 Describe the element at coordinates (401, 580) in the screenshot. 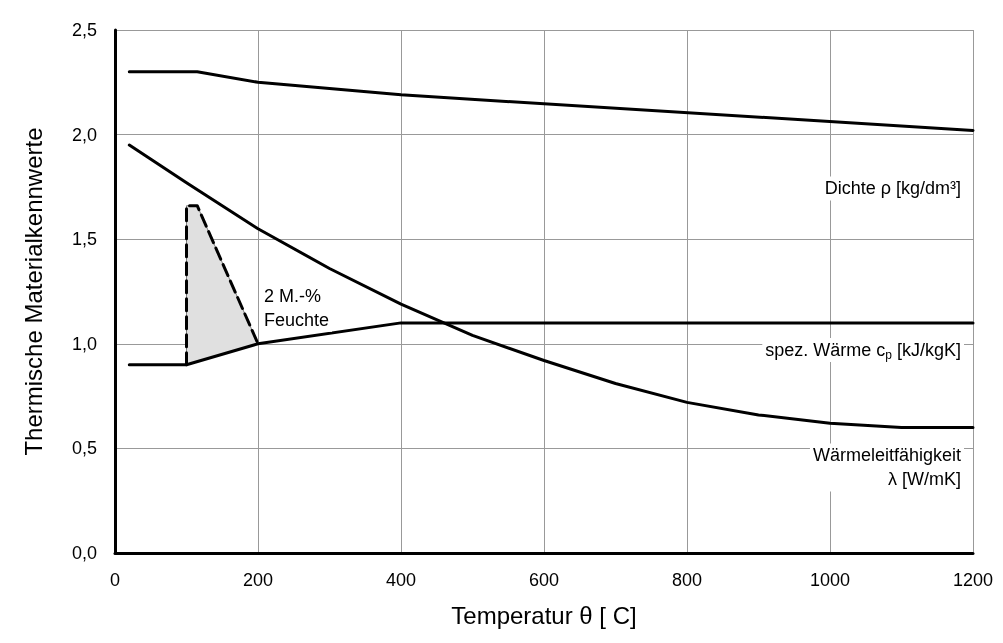

I see `x-tick-label: 400` at that location.